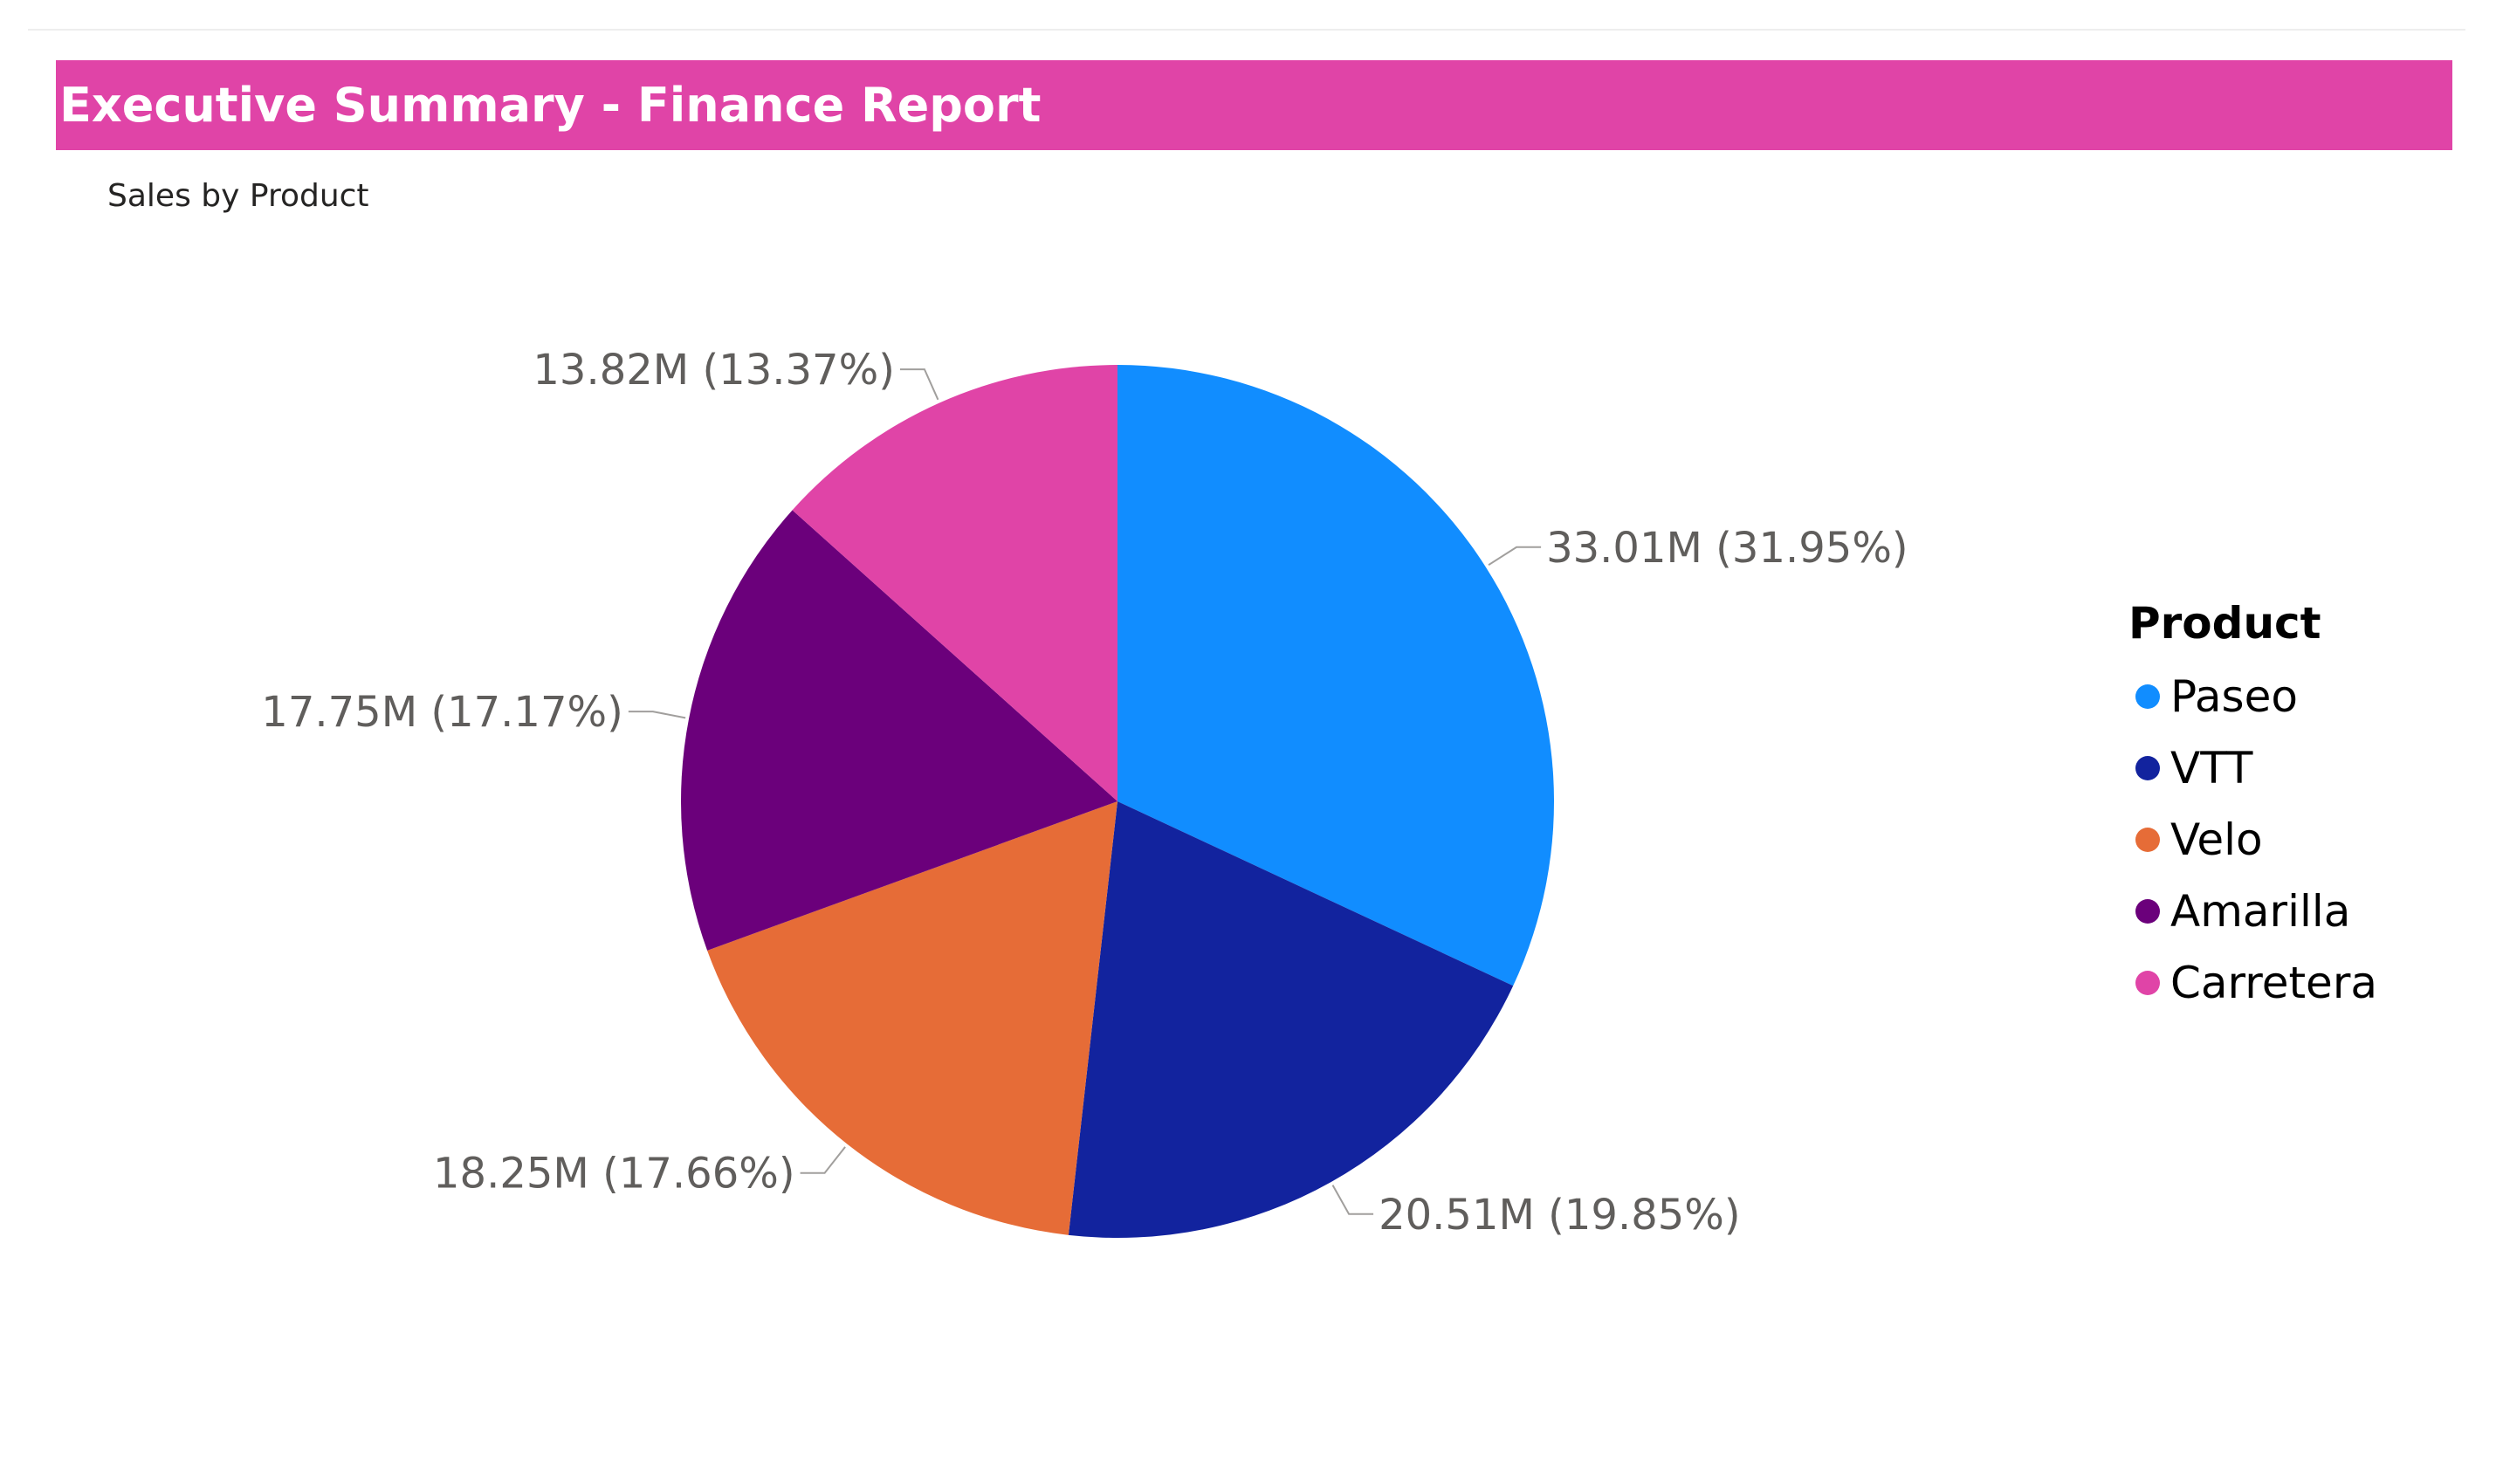  Describe the element at coordinates (1246, 30) in the screenshot. I see `top-divider` at that location.